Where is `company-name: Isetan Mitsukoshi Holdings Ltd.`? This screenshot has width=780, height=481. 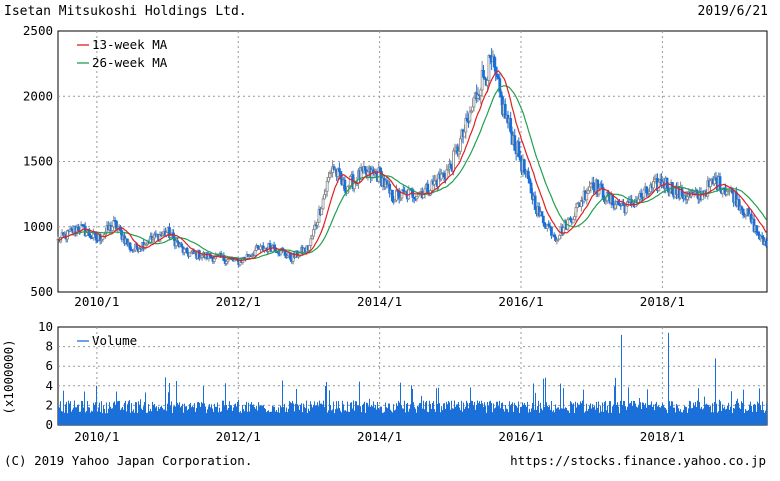 company-name: Isetan Mitsukoshi Holdings Ltd. is located at coordinates (125, 11).